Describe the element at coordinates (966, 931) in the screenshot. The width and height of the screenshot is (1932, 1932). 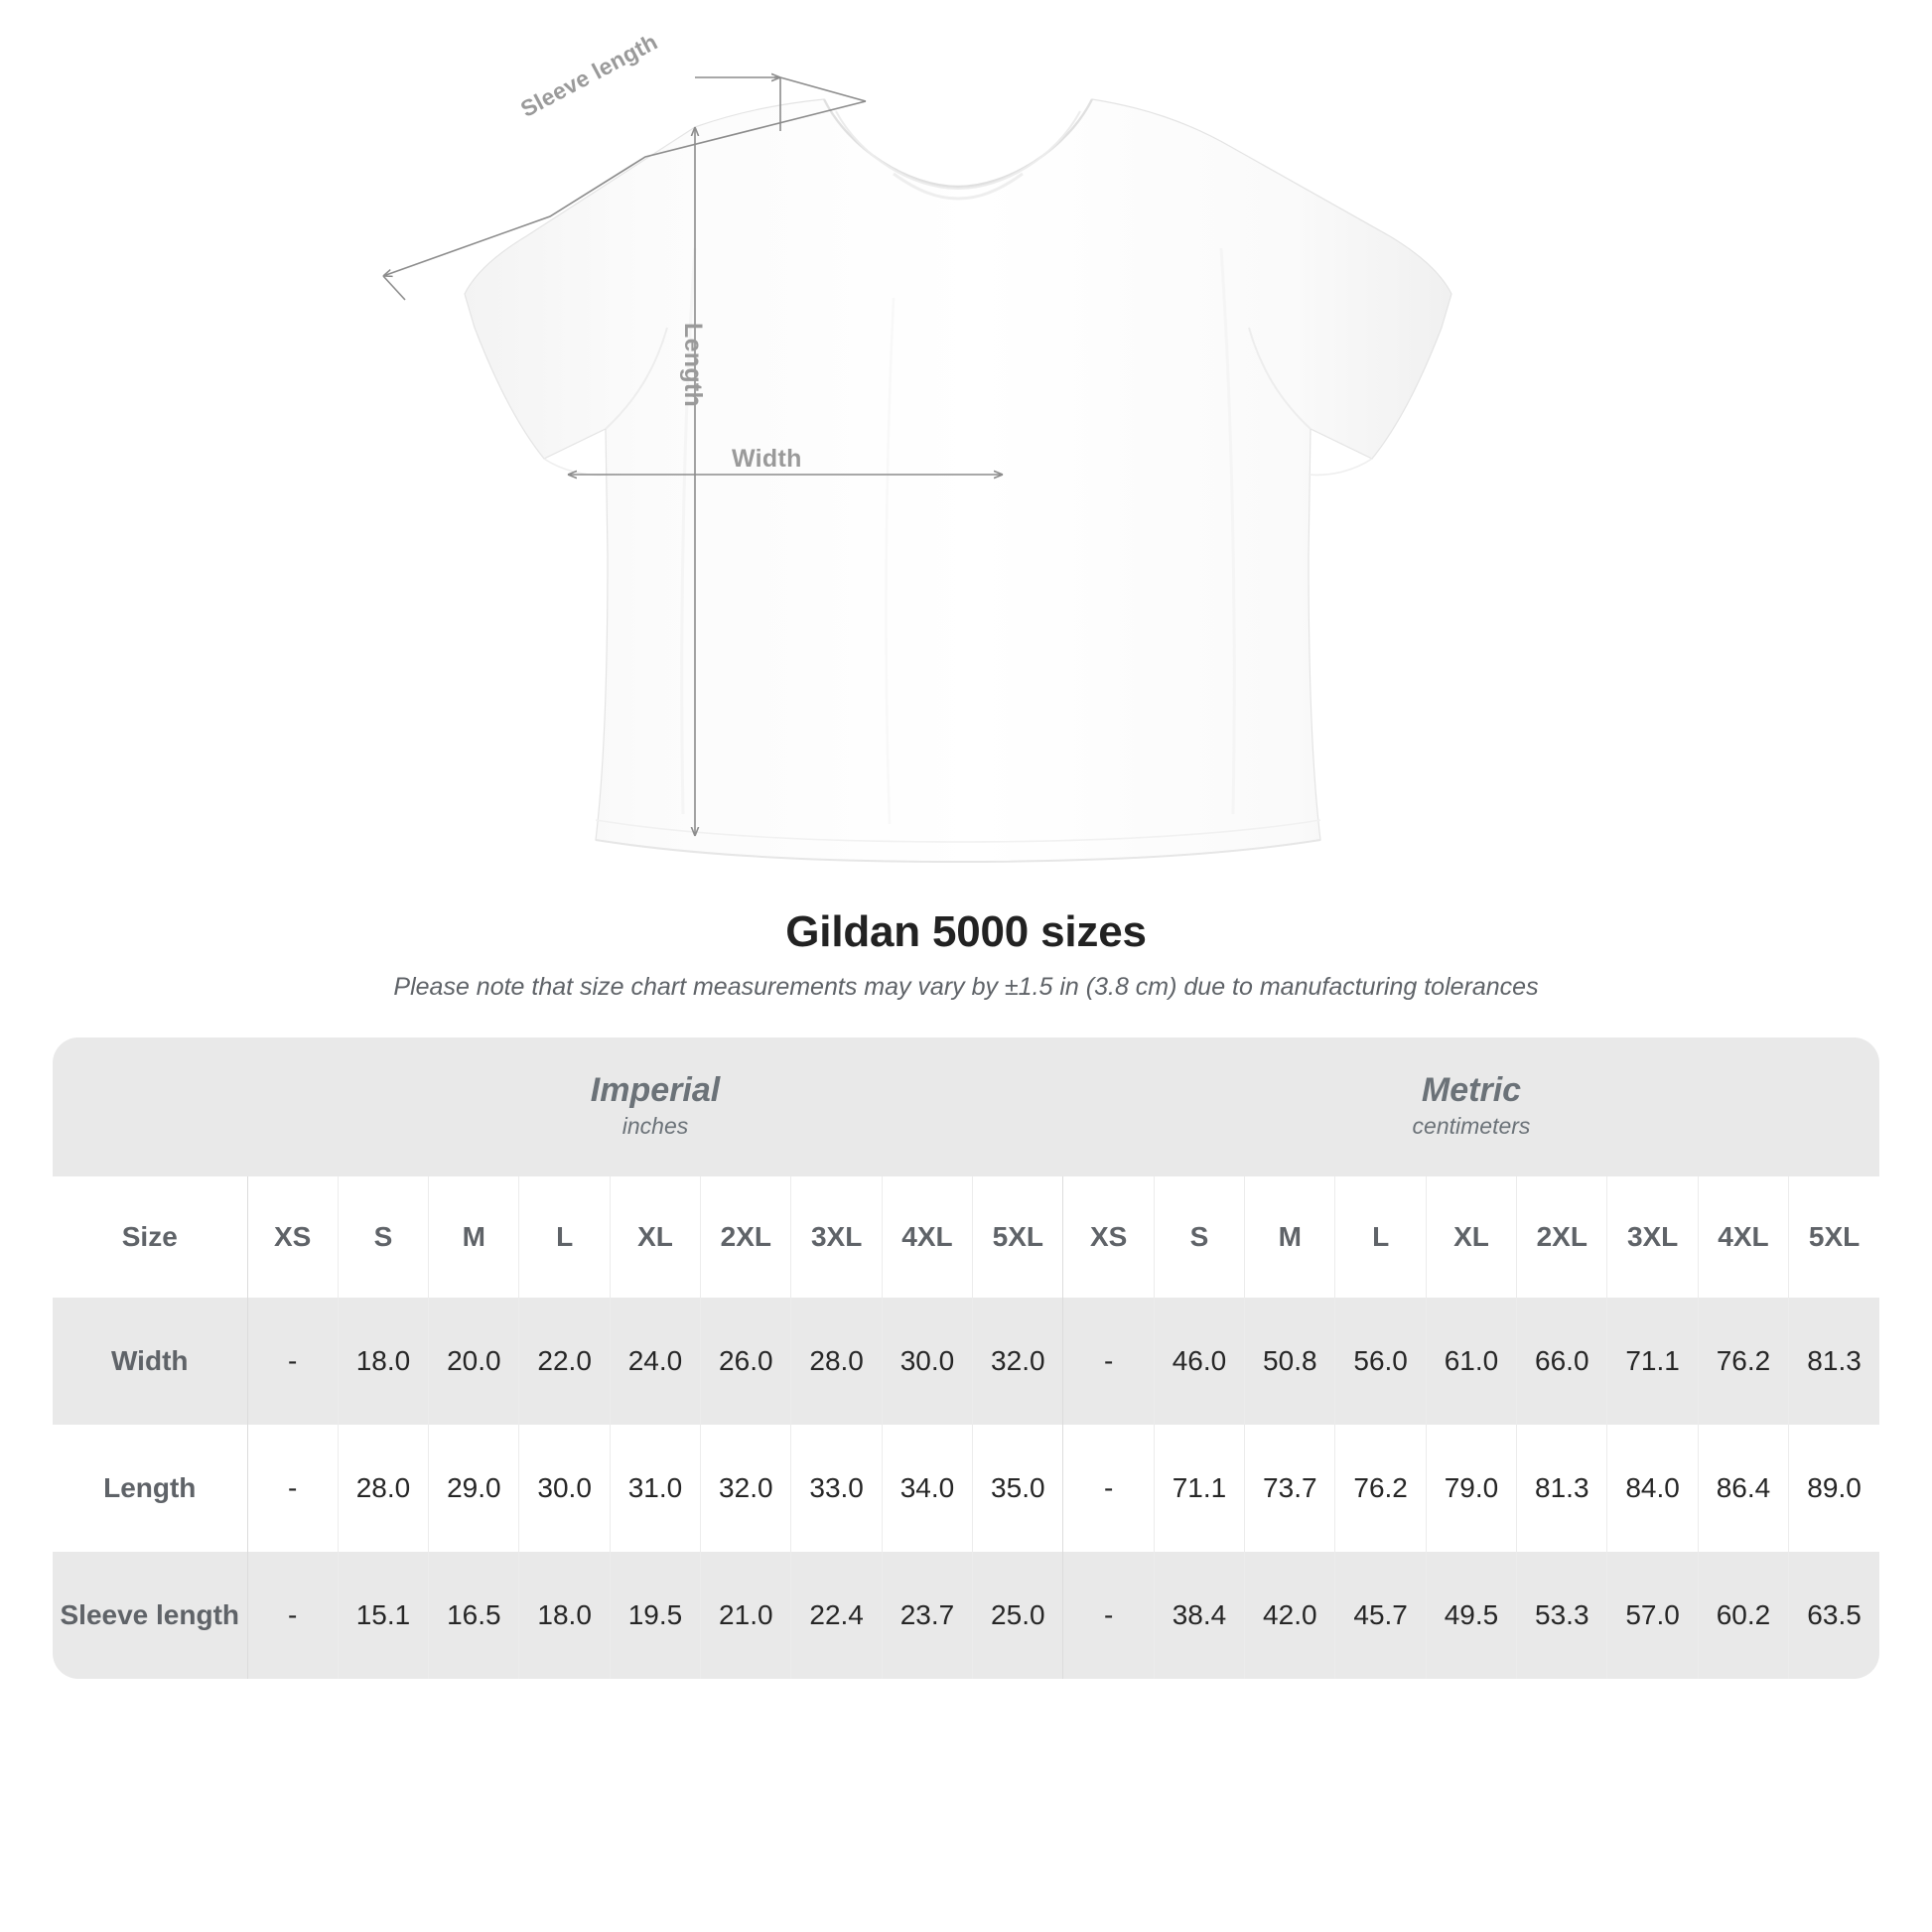
I see `page-title: Gildan 5000 sizes` at that location.